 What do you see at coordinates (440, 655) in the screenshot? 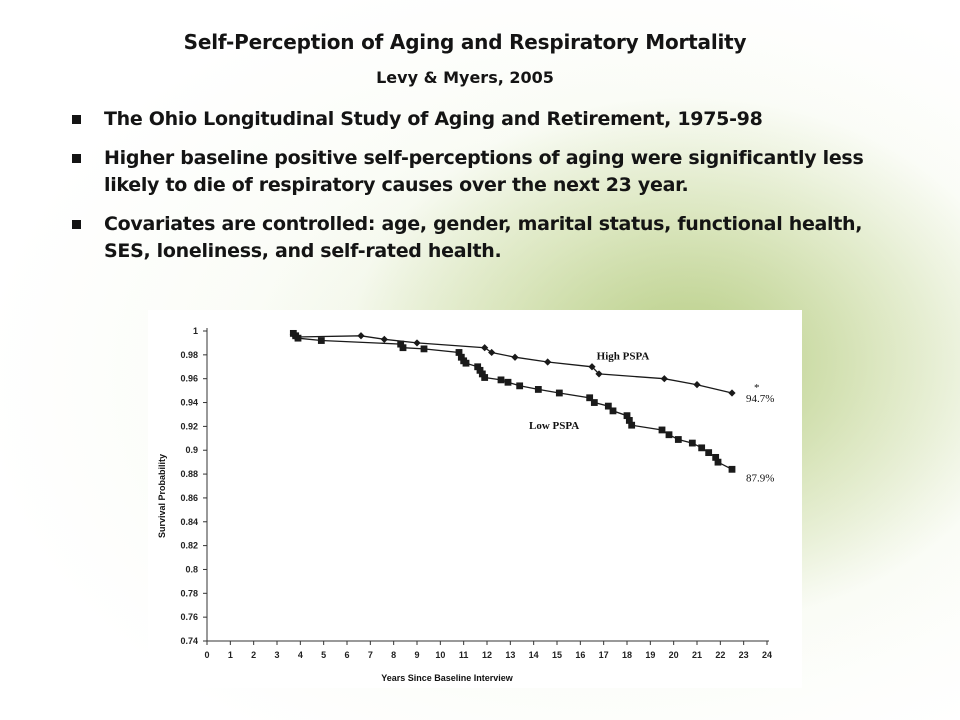
I see `x-tick-label: 10` at bounding box center [440, 655].